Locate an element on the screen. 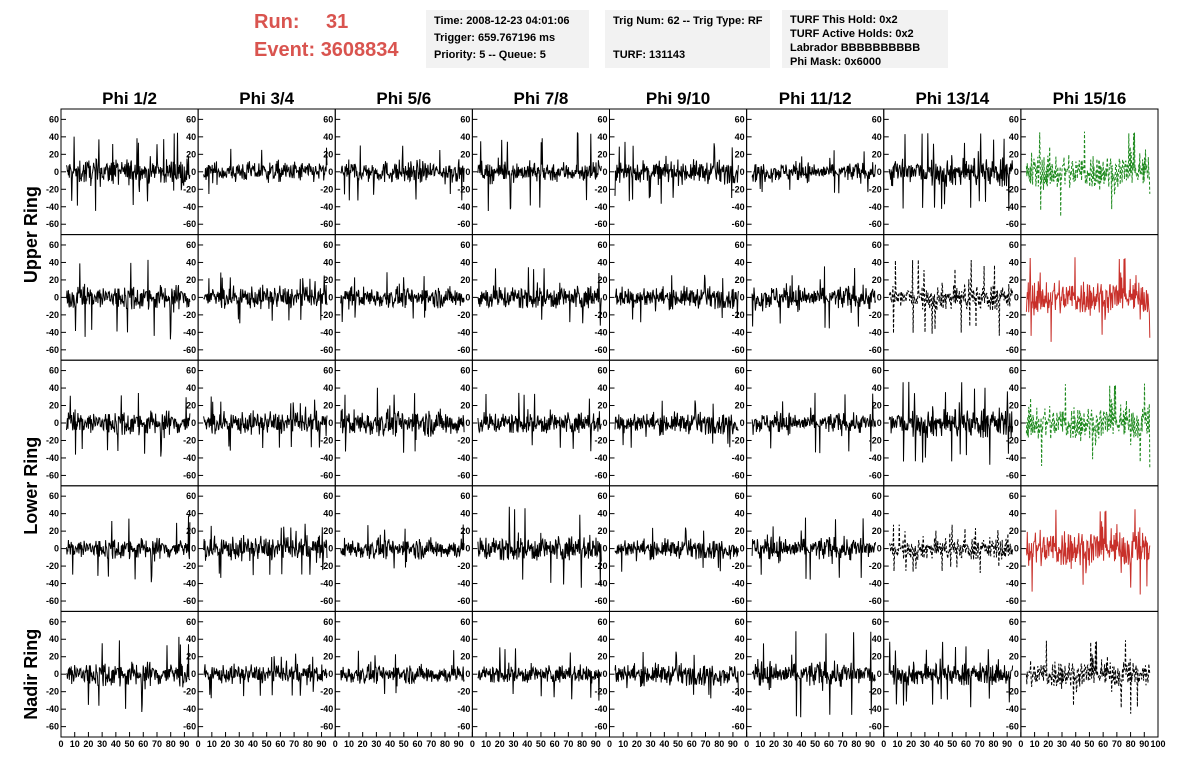  x-tick-label-c4-1: 10 is located at coordinates (486, 744).